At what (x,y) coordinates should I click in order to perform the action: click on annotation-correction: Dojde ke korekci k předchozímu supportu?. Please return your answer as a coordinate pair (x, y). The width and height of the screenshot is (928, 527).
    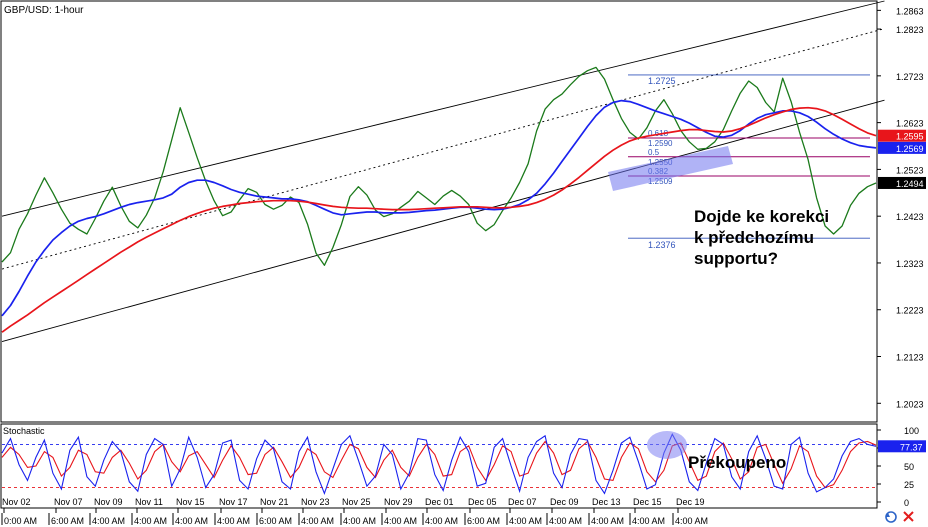
    Looking at the image, I should click on (761, 237).